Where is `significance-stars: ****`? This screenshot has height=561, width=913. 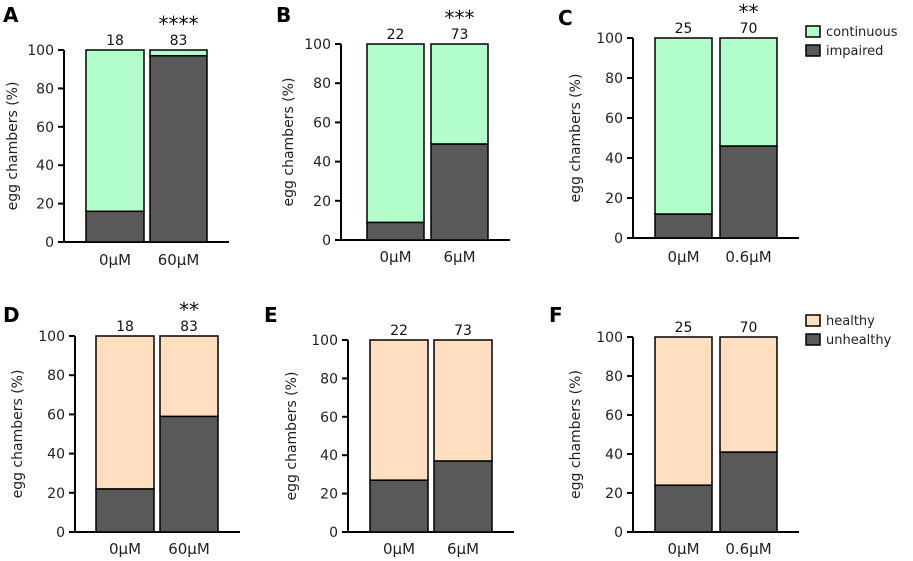
significance-stars: **** is located at coordinates (179, 24).